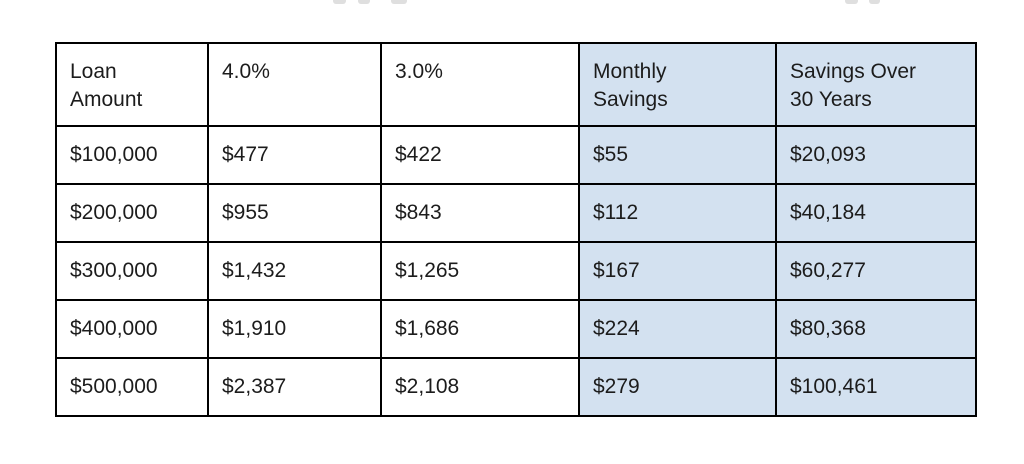 This screenshot has height=464, width=1024. Describe the element at coordinates (876, 329) in the screenshot. I see `cell-savings-30-years: $80,368` at that location.